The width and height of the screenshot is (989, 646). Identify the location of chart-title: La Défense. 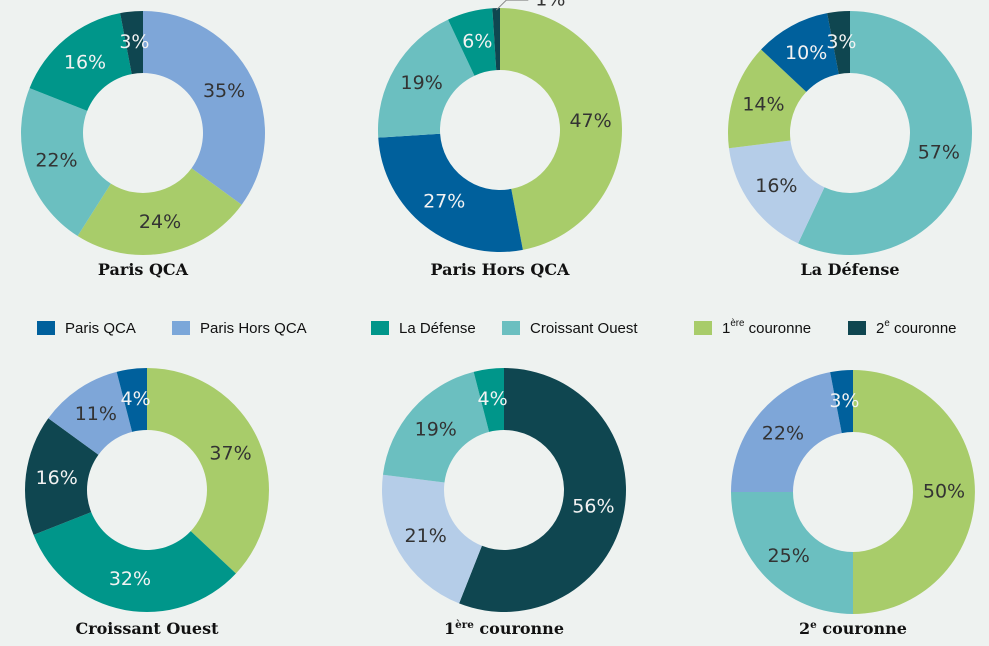
(849, 269).